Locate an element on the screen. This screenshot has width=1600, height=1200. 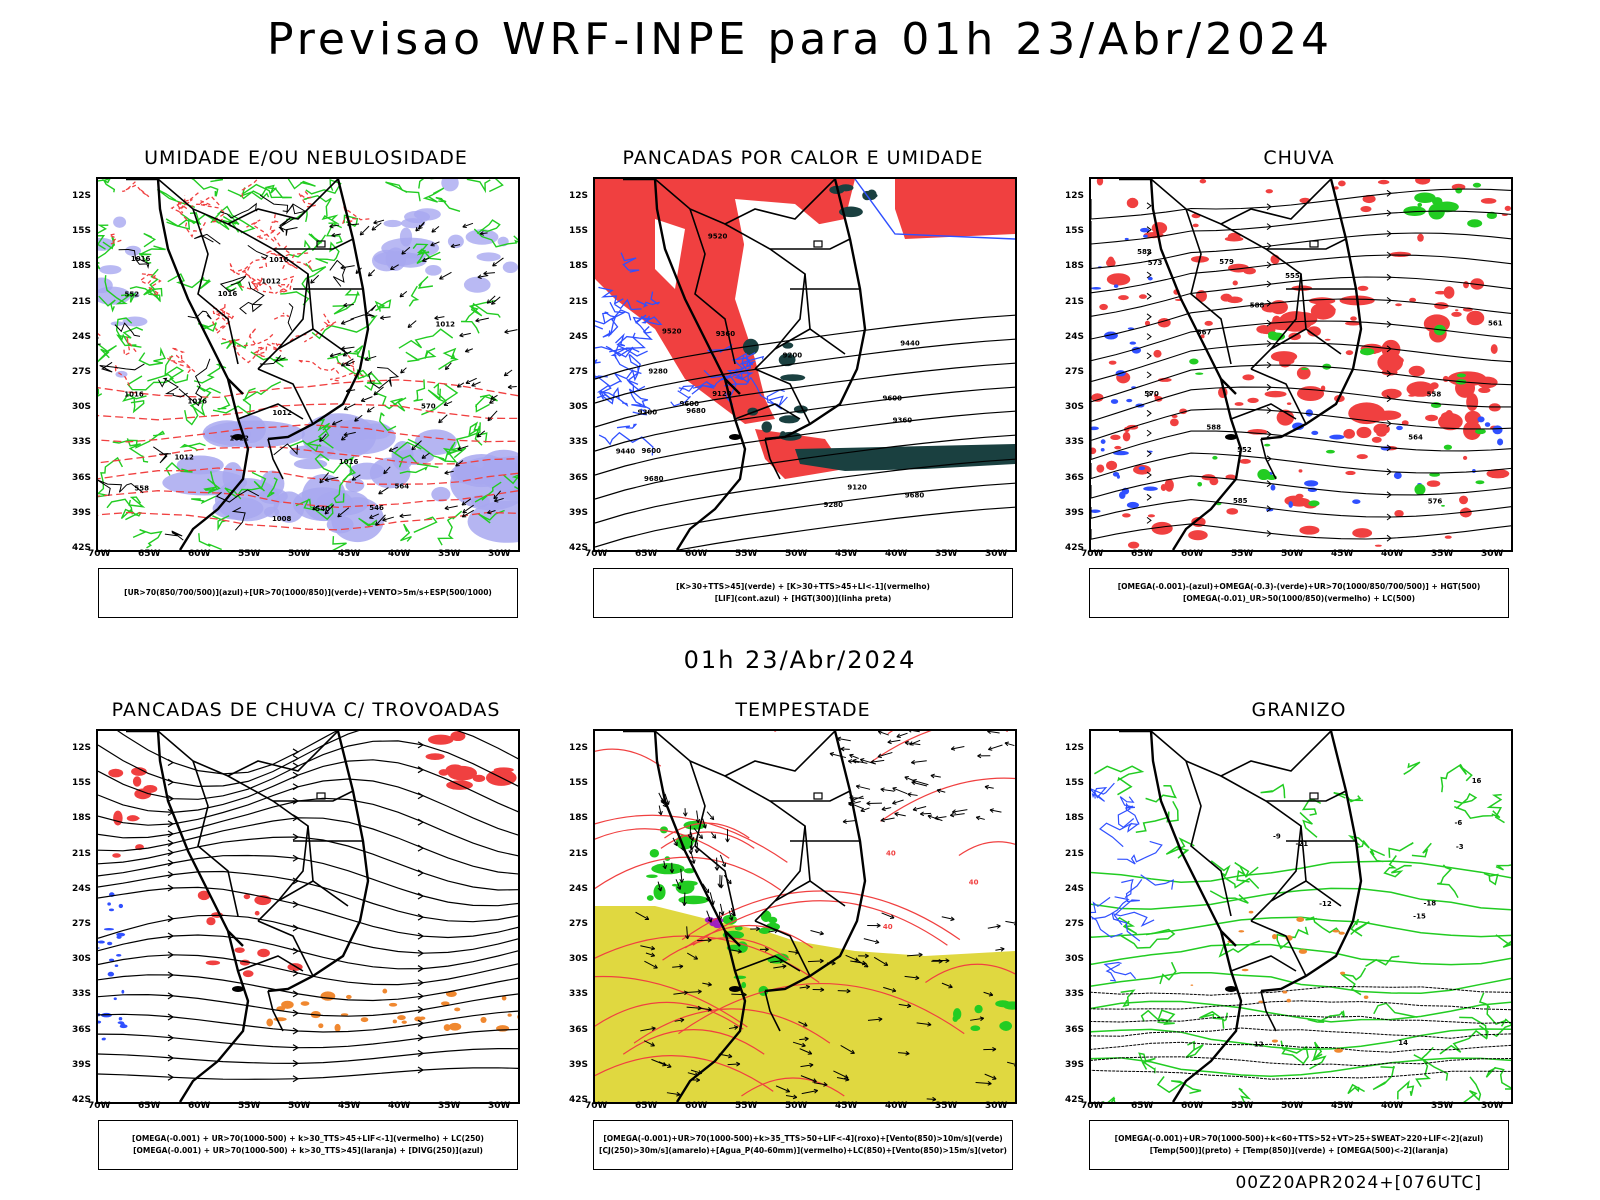
contour-label: 555 is located at coordinates (1292, 276).